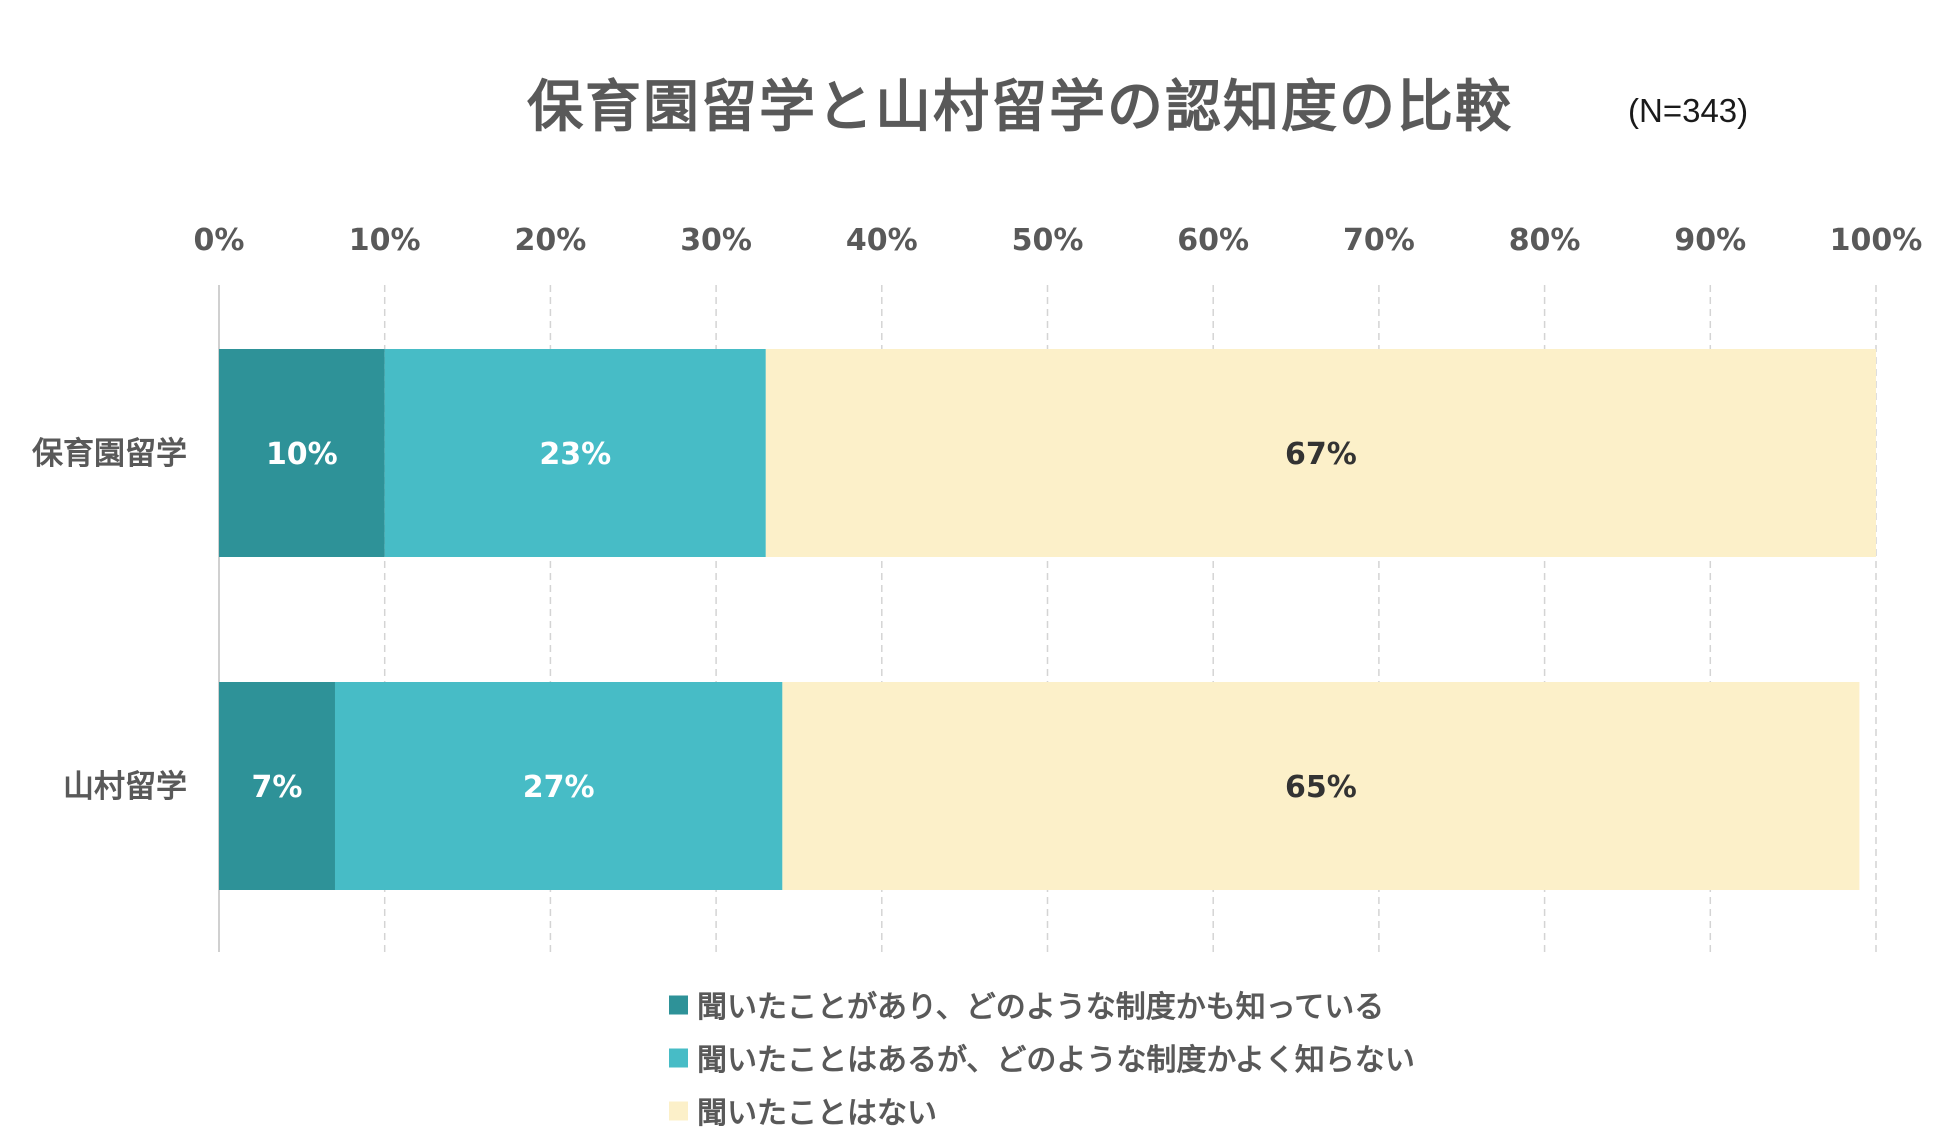 This screenshot has height=1138, width=1950. Describe the element at coordinates (1710, 240) in the screenshot. I see `x-tick-label: 90%` at that location.